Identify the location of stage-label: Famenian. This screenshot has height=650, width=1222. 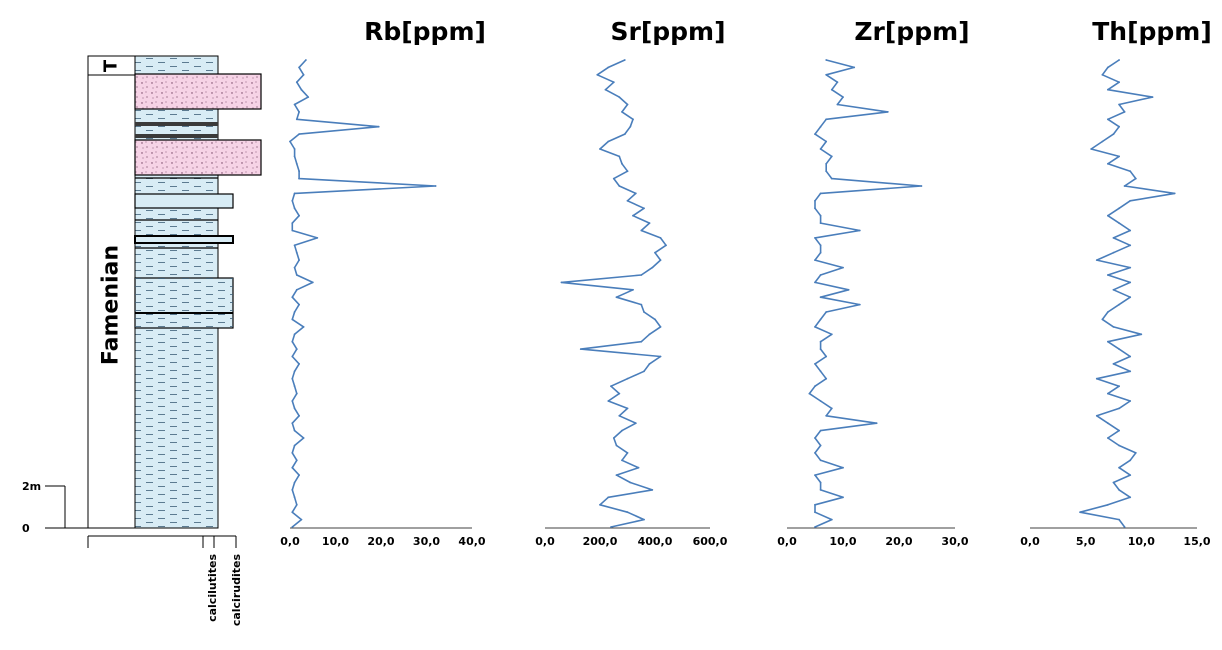
(111, 305).